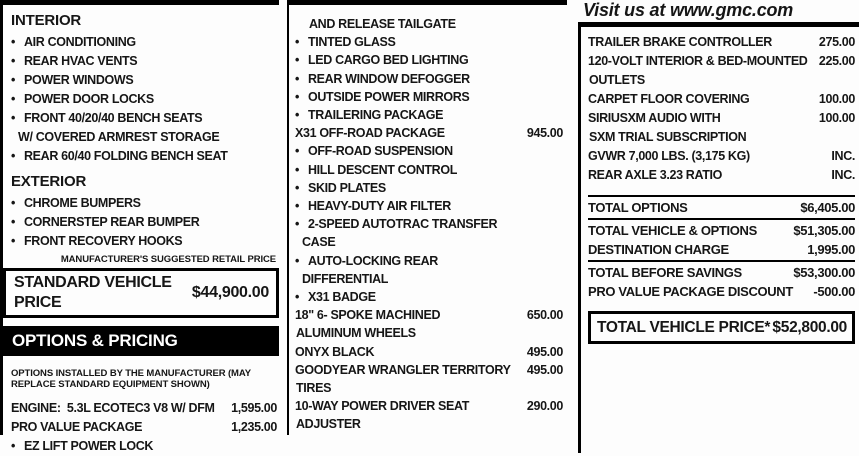 Image resolution: width=859 pixels, height=456 pixels. What do you see at coordinates (721, 272) in the screenshot?
I see `totals-row: TOTAL BEFORE SAVINGS $53,300.00` at bounding box center [721, 272].